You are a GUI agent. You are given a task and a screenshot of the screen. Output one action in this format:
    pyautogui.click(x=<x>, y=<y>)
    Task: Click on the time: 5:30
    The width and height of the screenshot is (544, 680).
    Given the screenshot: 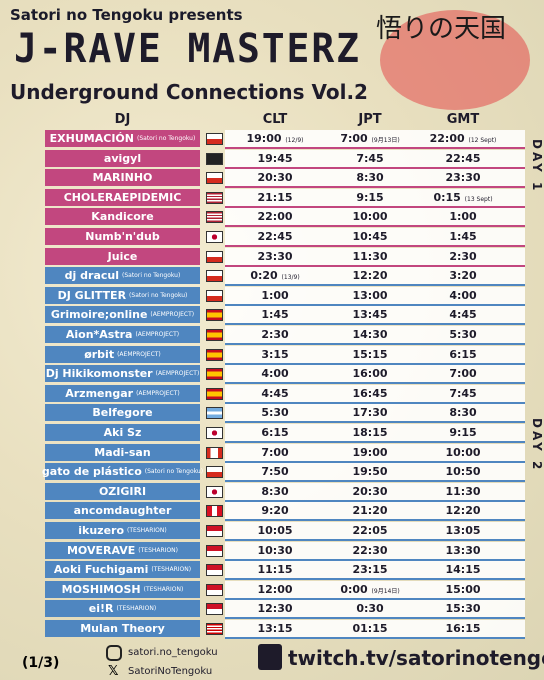 What is the action you would take?
    pyautogui.click(x=275, y=413)
    